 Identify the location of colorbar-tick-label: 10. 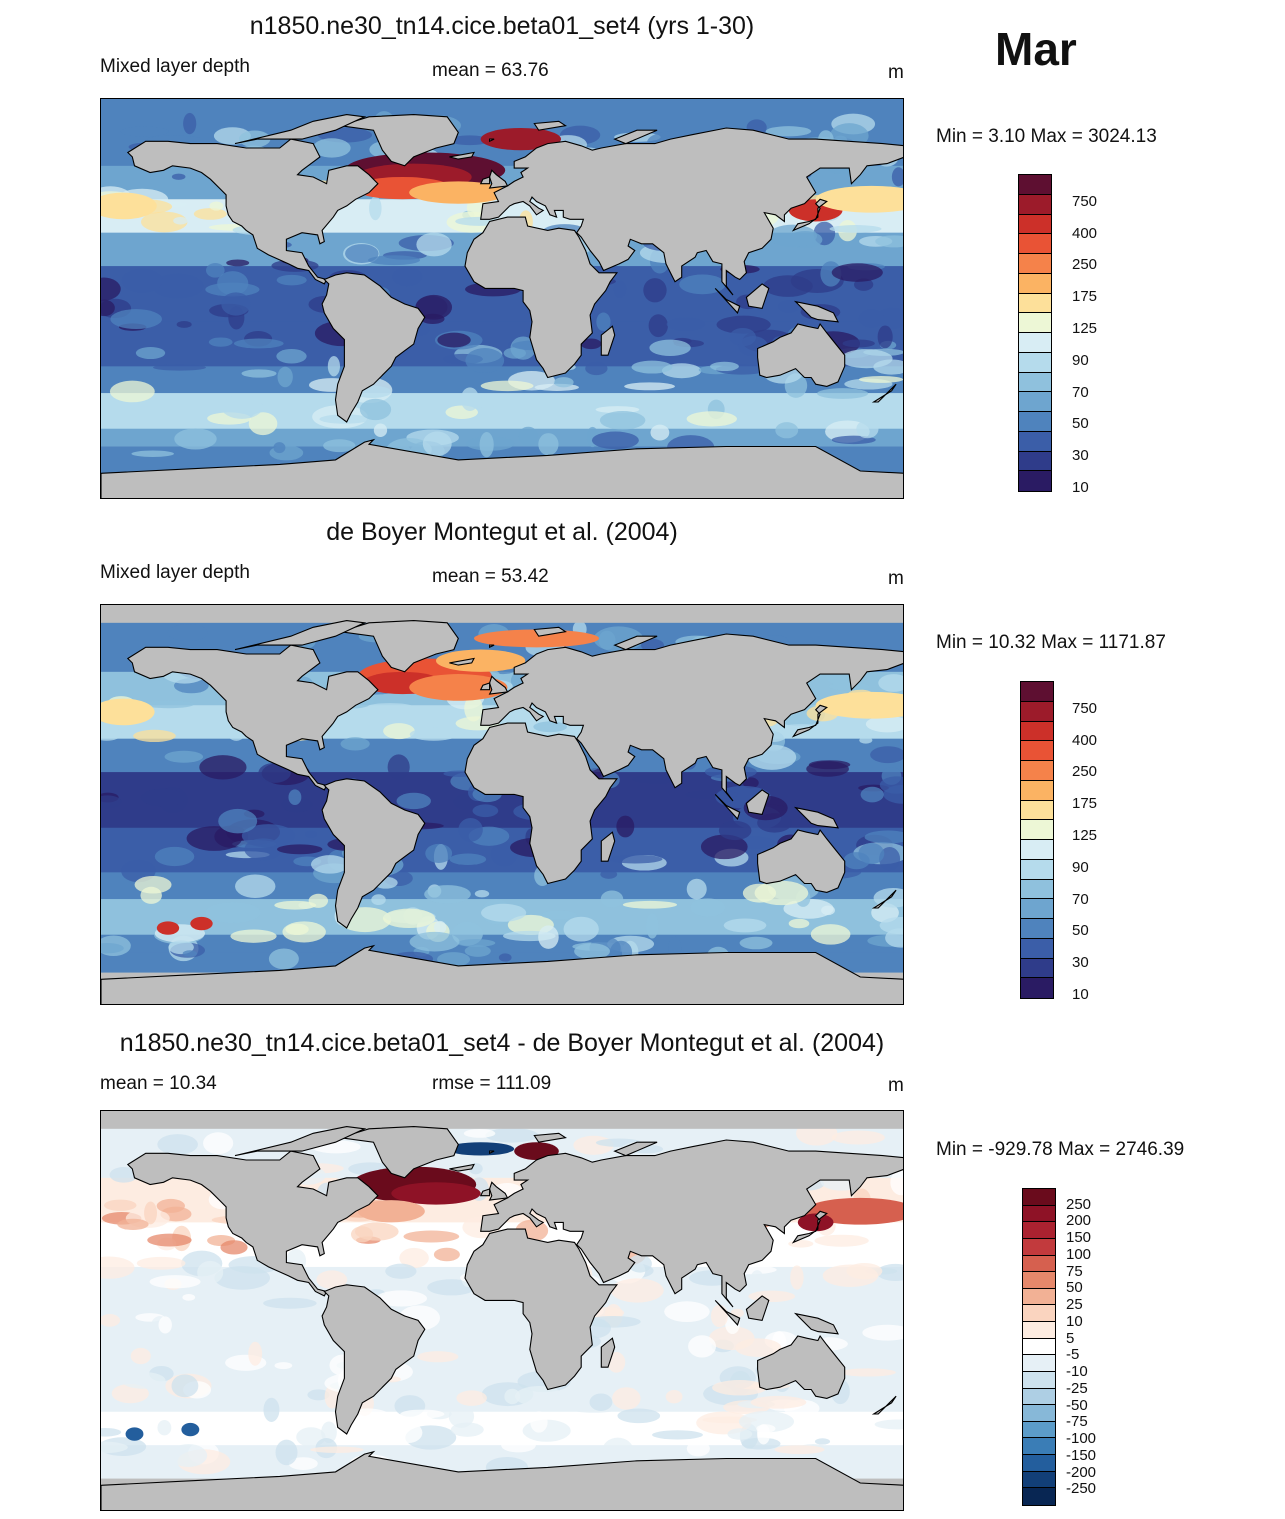
(1080, 995).